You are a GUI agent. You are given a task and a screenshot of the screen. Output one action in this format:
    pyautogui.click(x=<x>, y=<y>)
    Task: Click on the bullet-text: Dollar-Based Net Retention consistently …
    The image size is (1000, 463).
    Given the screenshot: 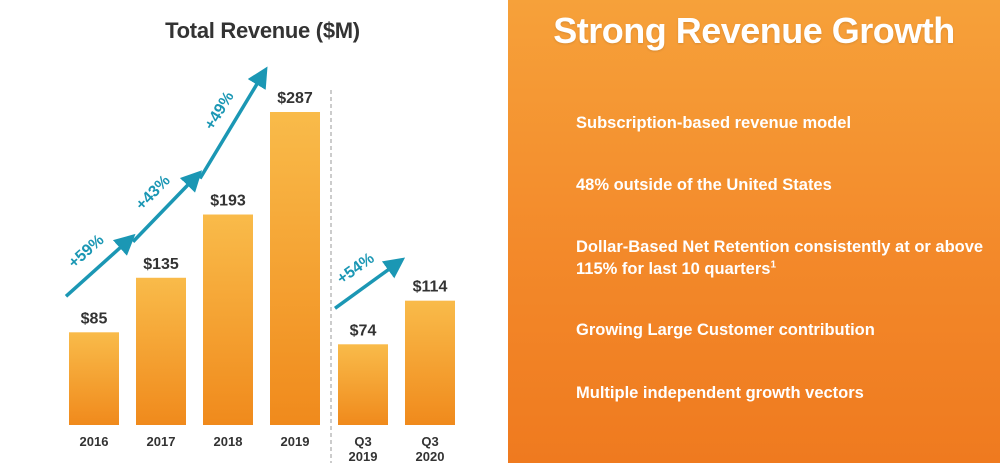 What is the action you would take?
    pyautogui.click(x=780, y=258)
    